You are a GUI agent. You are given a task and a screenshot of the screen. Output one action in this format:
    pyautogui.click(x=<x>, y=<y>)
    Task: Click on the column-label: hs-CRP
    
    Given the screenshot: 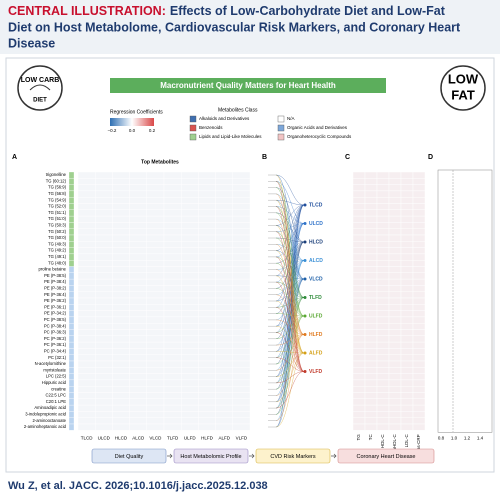 What is the action you would take?
    pyautogui.click(x=418, y=442)
    